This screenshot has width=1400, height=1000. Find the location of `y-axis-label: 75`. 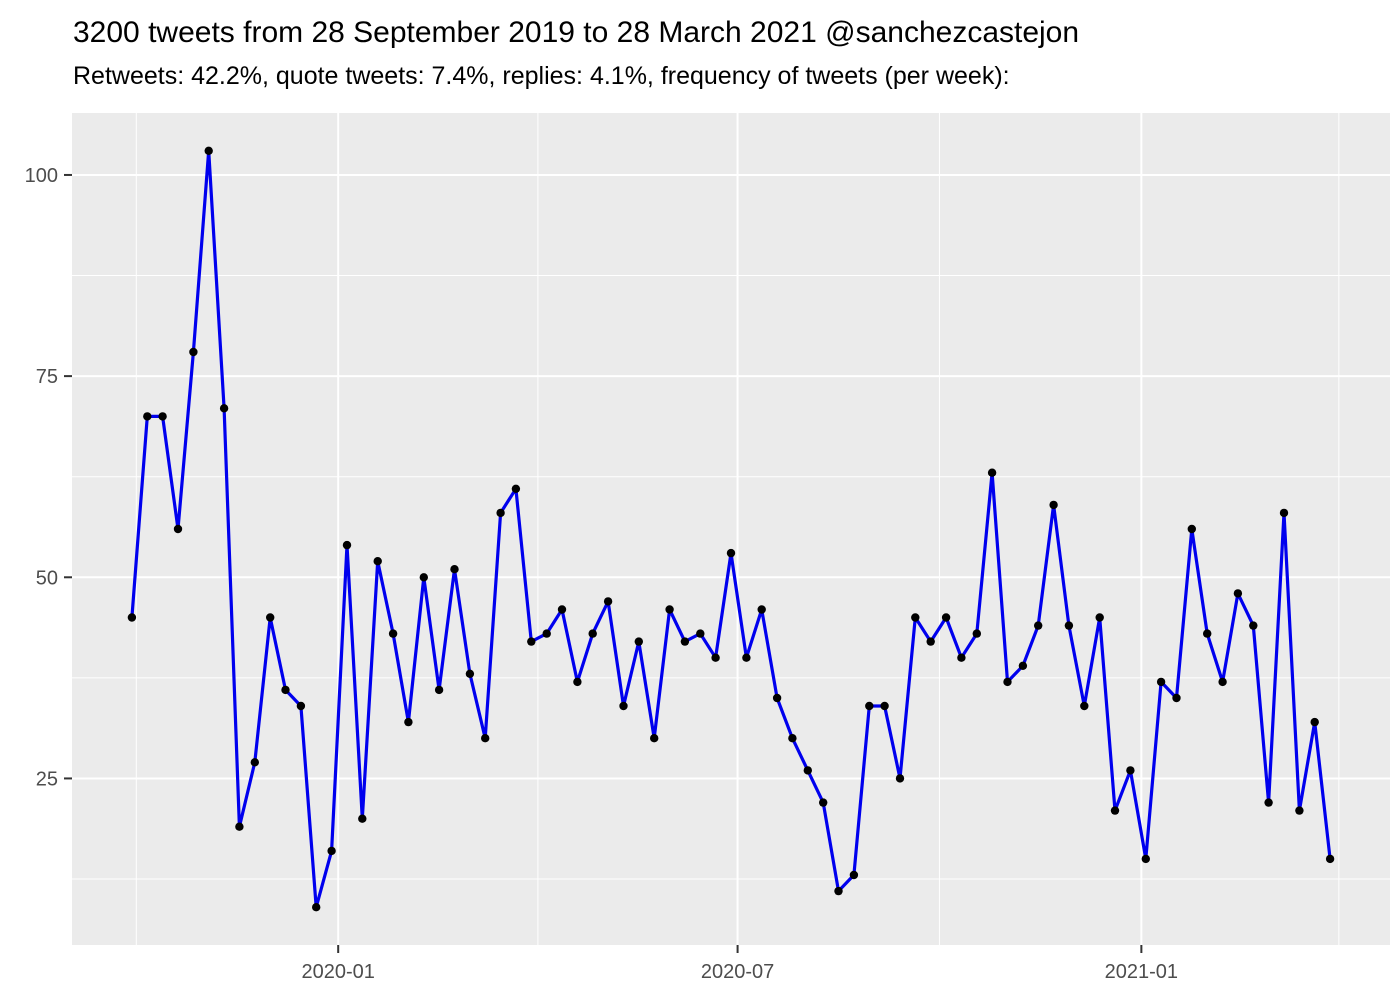

y-axis-label: 75 is located at coordinates (47, 377).